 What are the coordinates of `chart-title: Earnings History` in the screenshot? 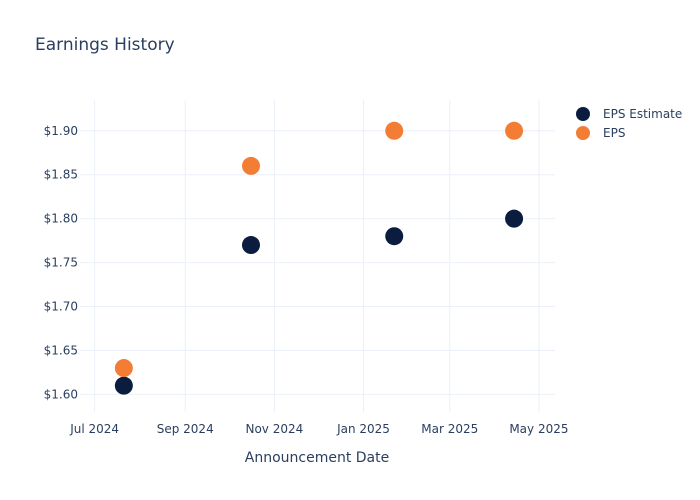 It's located at (105, 45).